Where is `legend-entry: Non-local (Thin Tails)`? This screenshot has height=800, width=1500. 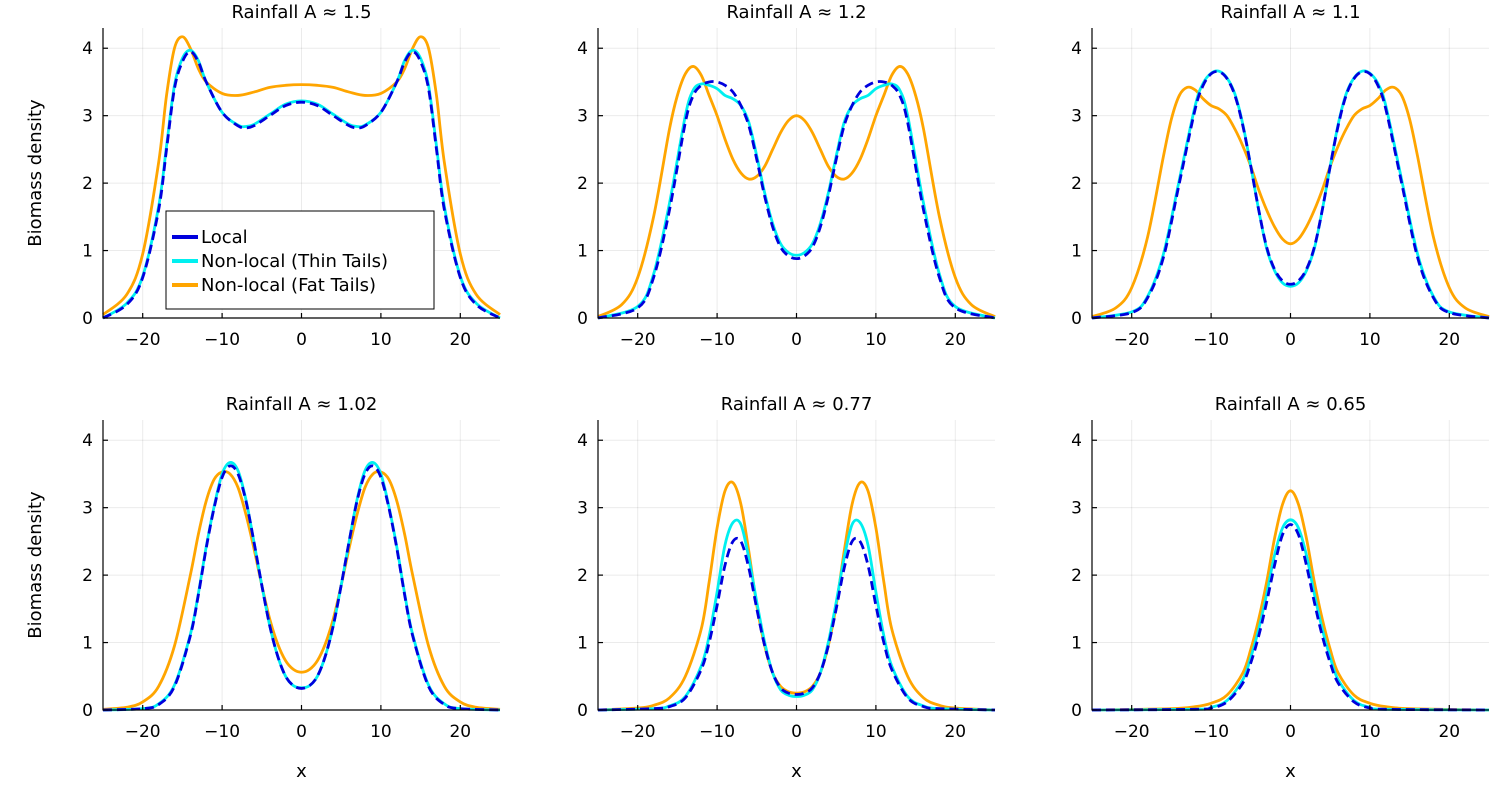
legend-entry: Non-local (Thin Tails) is located at coordinates (294, 261).